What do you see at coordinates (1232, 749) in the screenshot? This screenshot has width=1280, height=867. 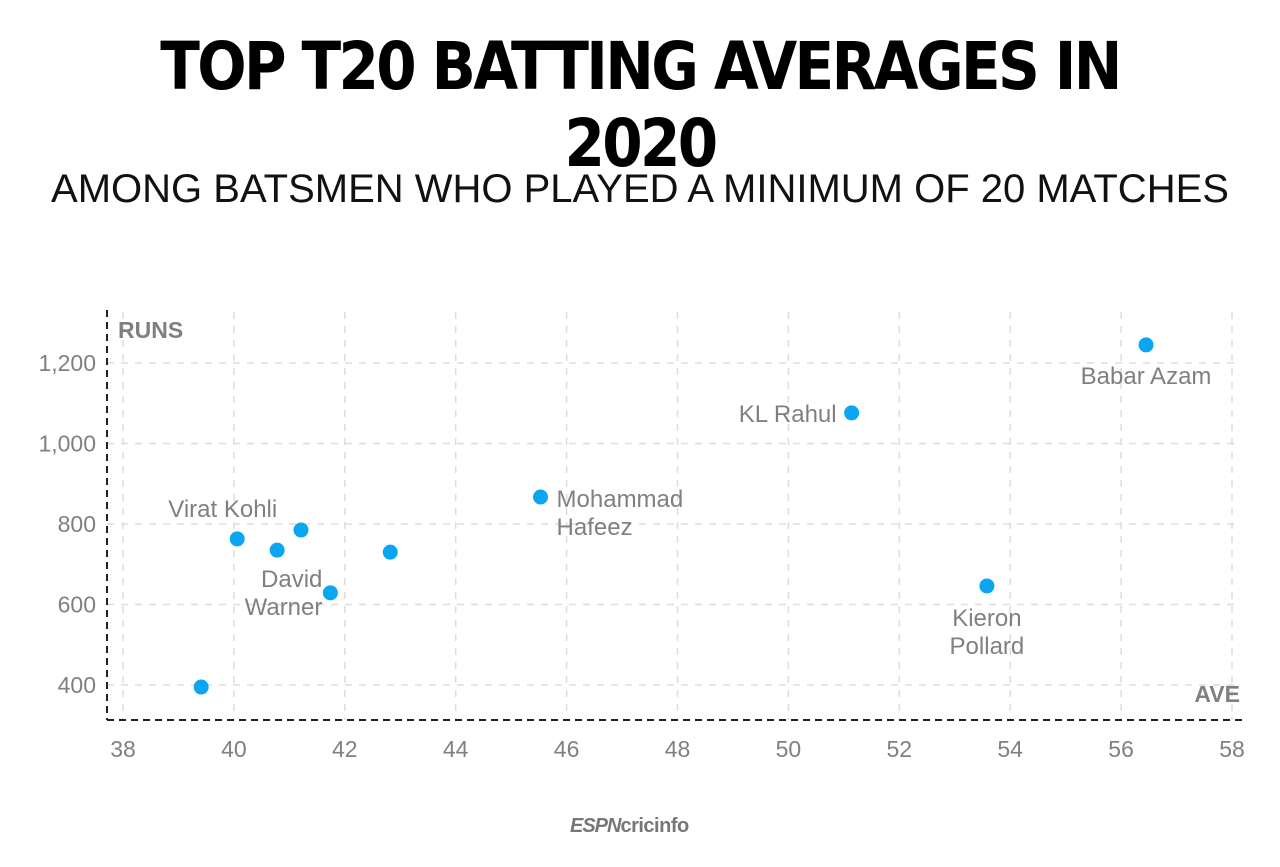 I see `x-tick-label: 58` at bounding box center [1232, 749].